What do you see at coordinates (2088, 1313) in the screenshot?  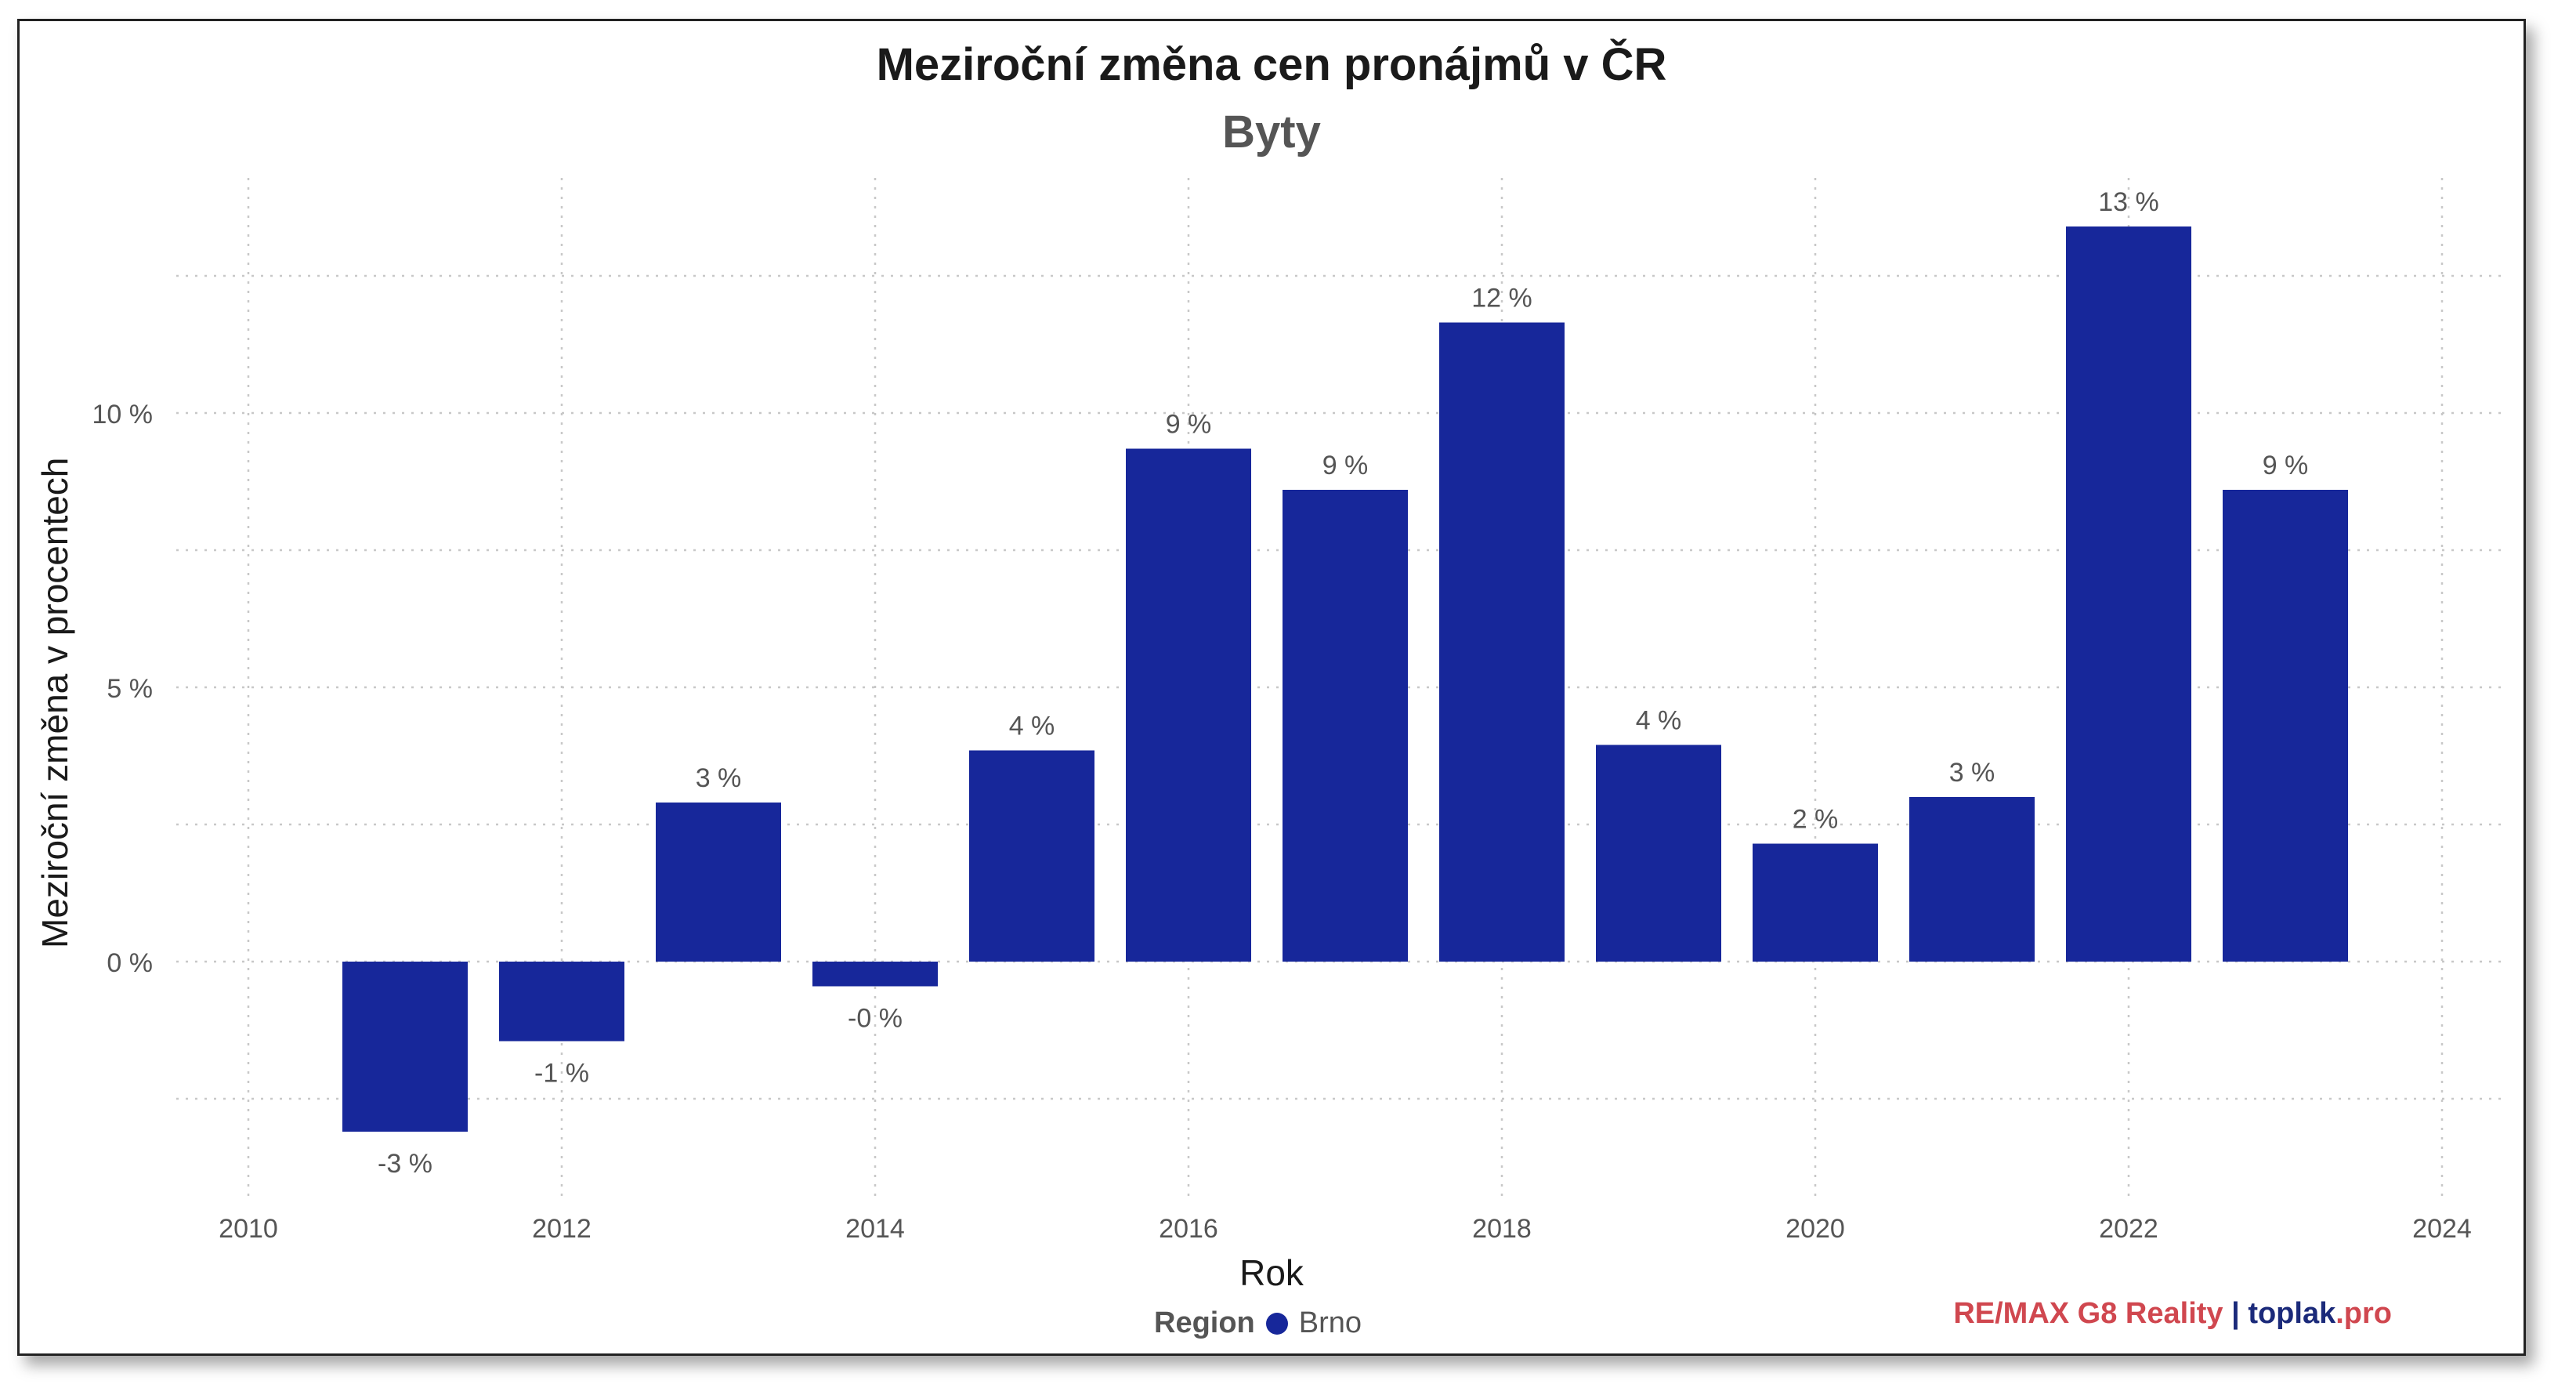 I see `credit-remax: RE/MAX G8 Reality` at bounding box center [2088, 1313].